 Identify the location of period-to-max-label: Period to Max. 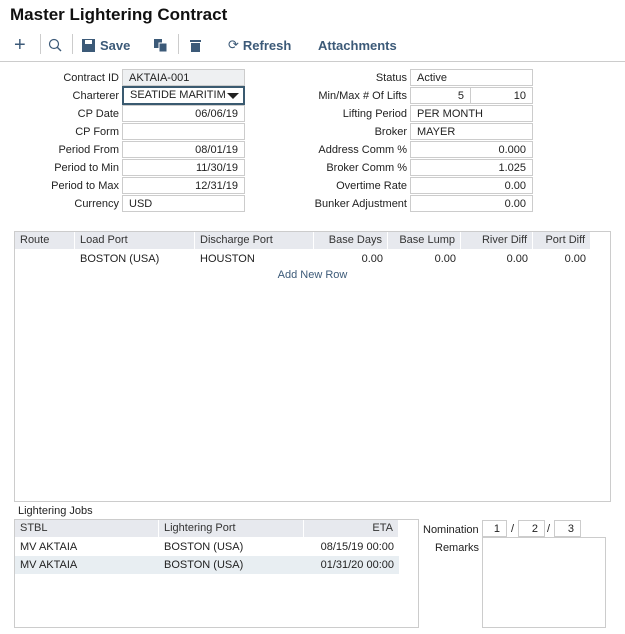
(85, 186).